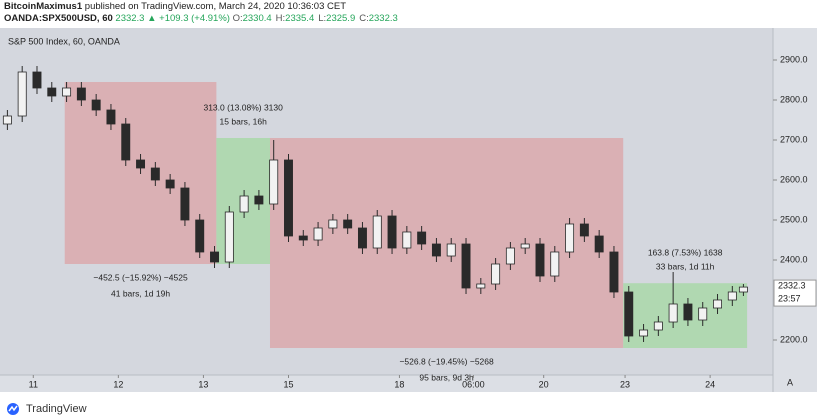 This screenshot has height=420, width=817. I want to click on change: ▲ +109.3 (+4.91%), so click(188, 18).